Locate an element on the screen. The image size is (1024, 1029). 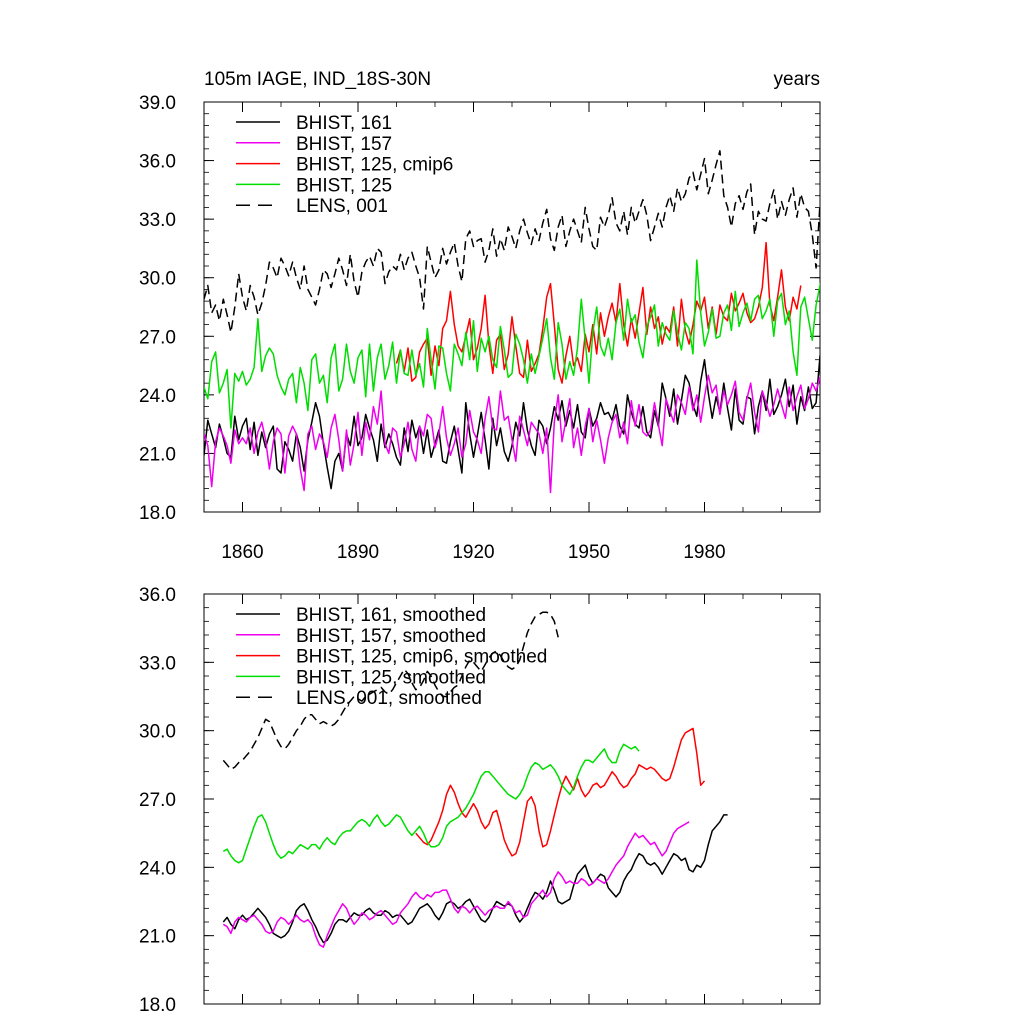
series-line-bhist-125-cmip6-smoothed is located at coordinates (560, 792).